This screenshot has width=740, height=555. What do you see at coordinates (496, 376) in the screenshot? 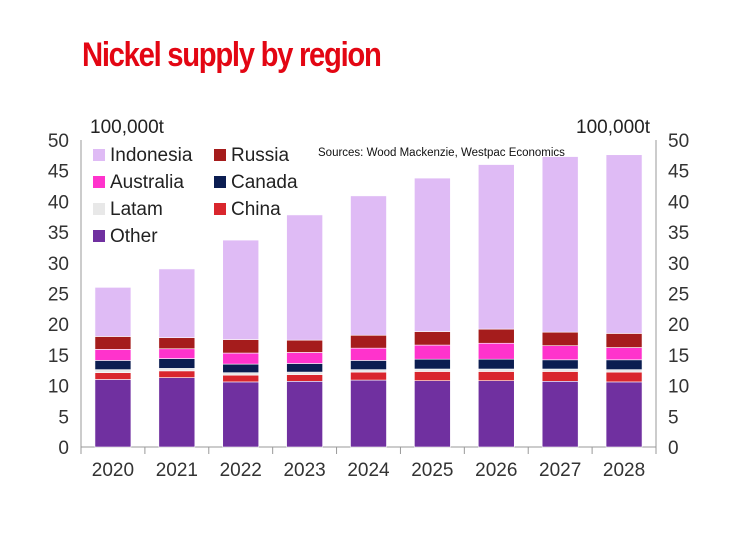
I see `bar-china-2026` at bounding box center [496, 376].